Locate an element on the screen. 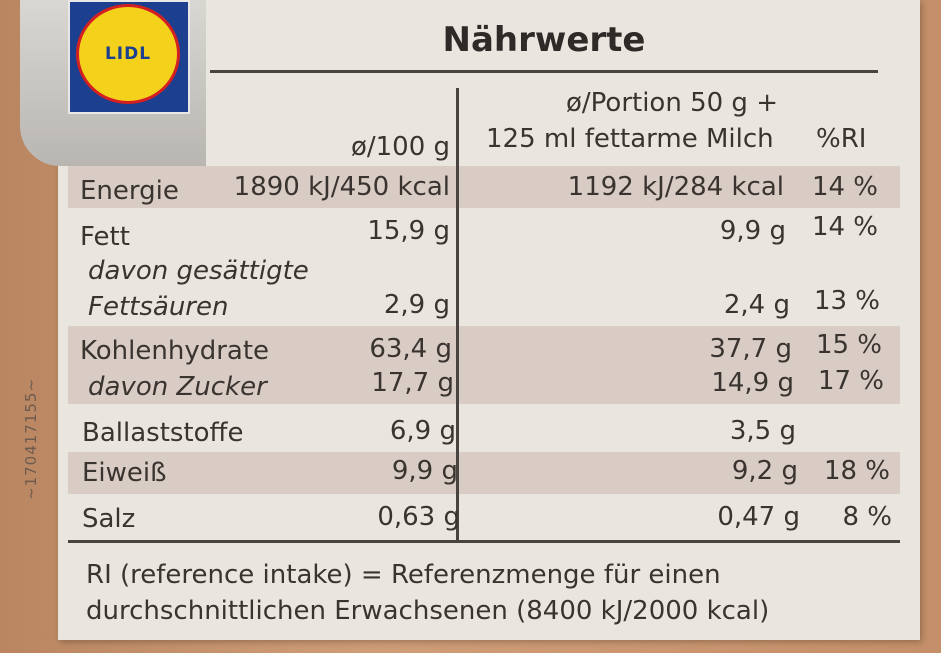 This screenshot has height=653, width=941. row-label-line1: davon gesättigte is located at coordinates (198, 271).